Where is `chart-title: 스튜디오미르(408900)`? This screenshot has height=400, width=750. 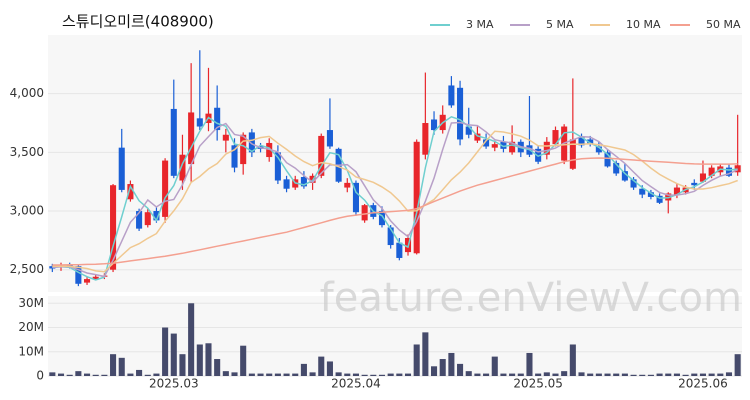
chart-title: 스튜디오미르(408900) is located at coordinates (138, 22).